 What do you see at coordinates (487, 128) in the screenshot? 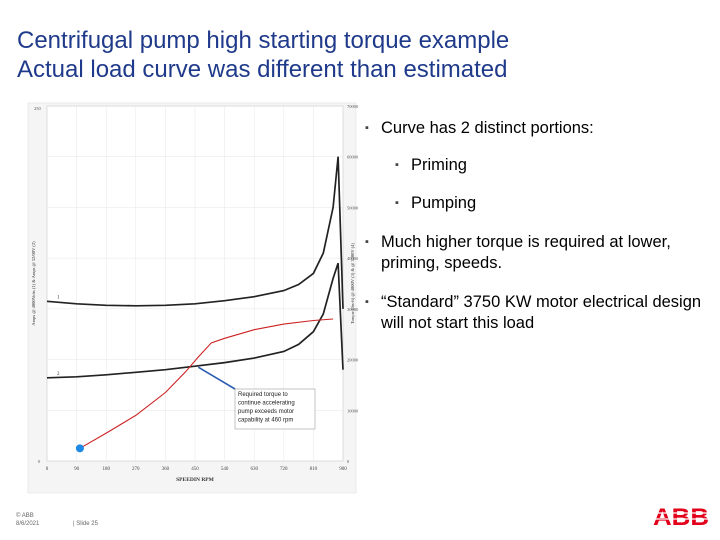
I see `bullet-1-text: Curve has 2 distinct portions:` at bounding box center [487, 128].